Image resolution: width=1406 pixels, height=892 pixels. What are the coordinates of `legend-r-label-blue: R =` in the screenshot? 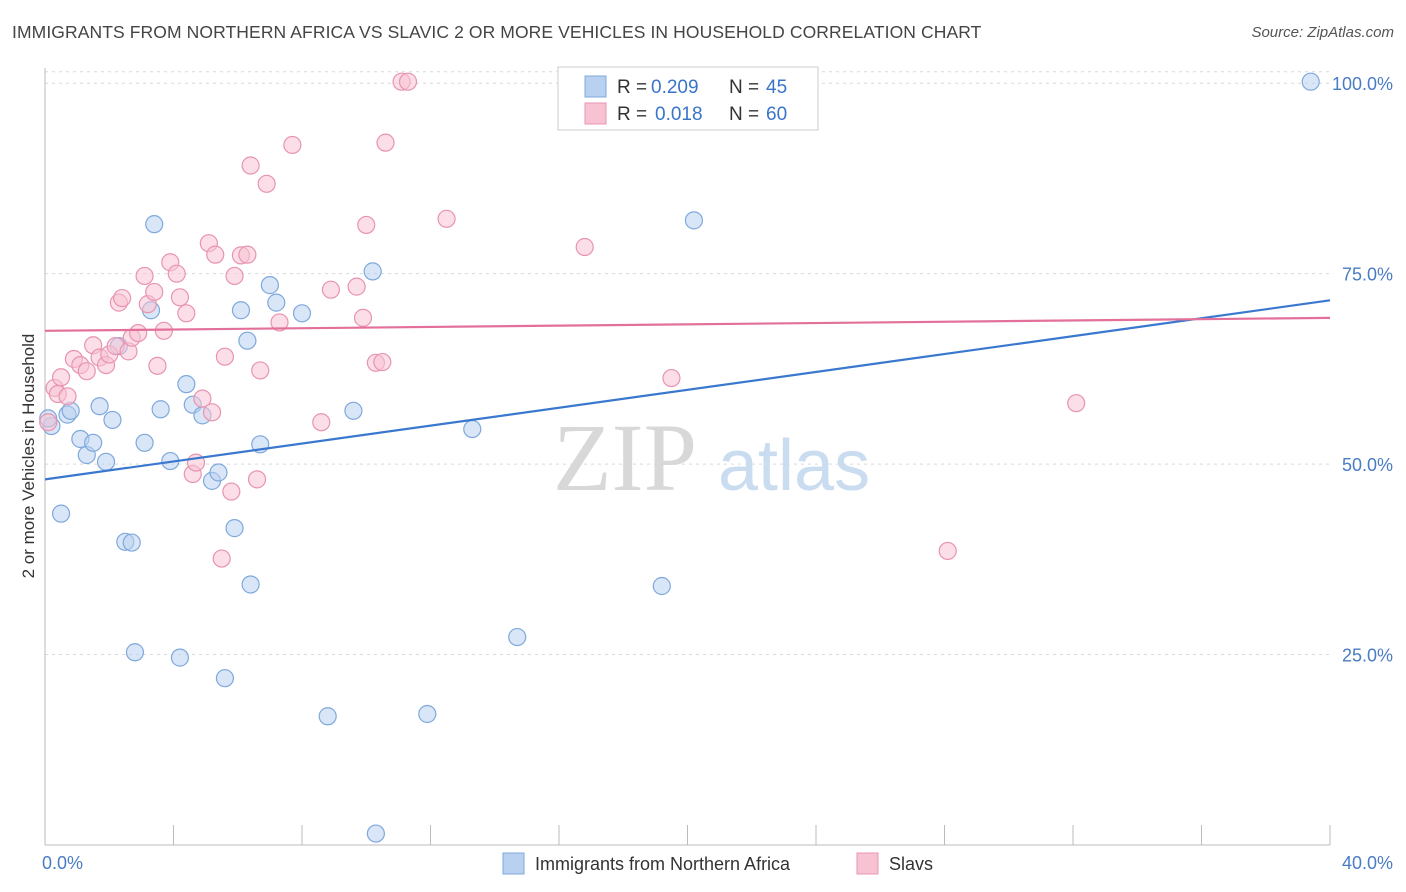 It's located at (632, 87).